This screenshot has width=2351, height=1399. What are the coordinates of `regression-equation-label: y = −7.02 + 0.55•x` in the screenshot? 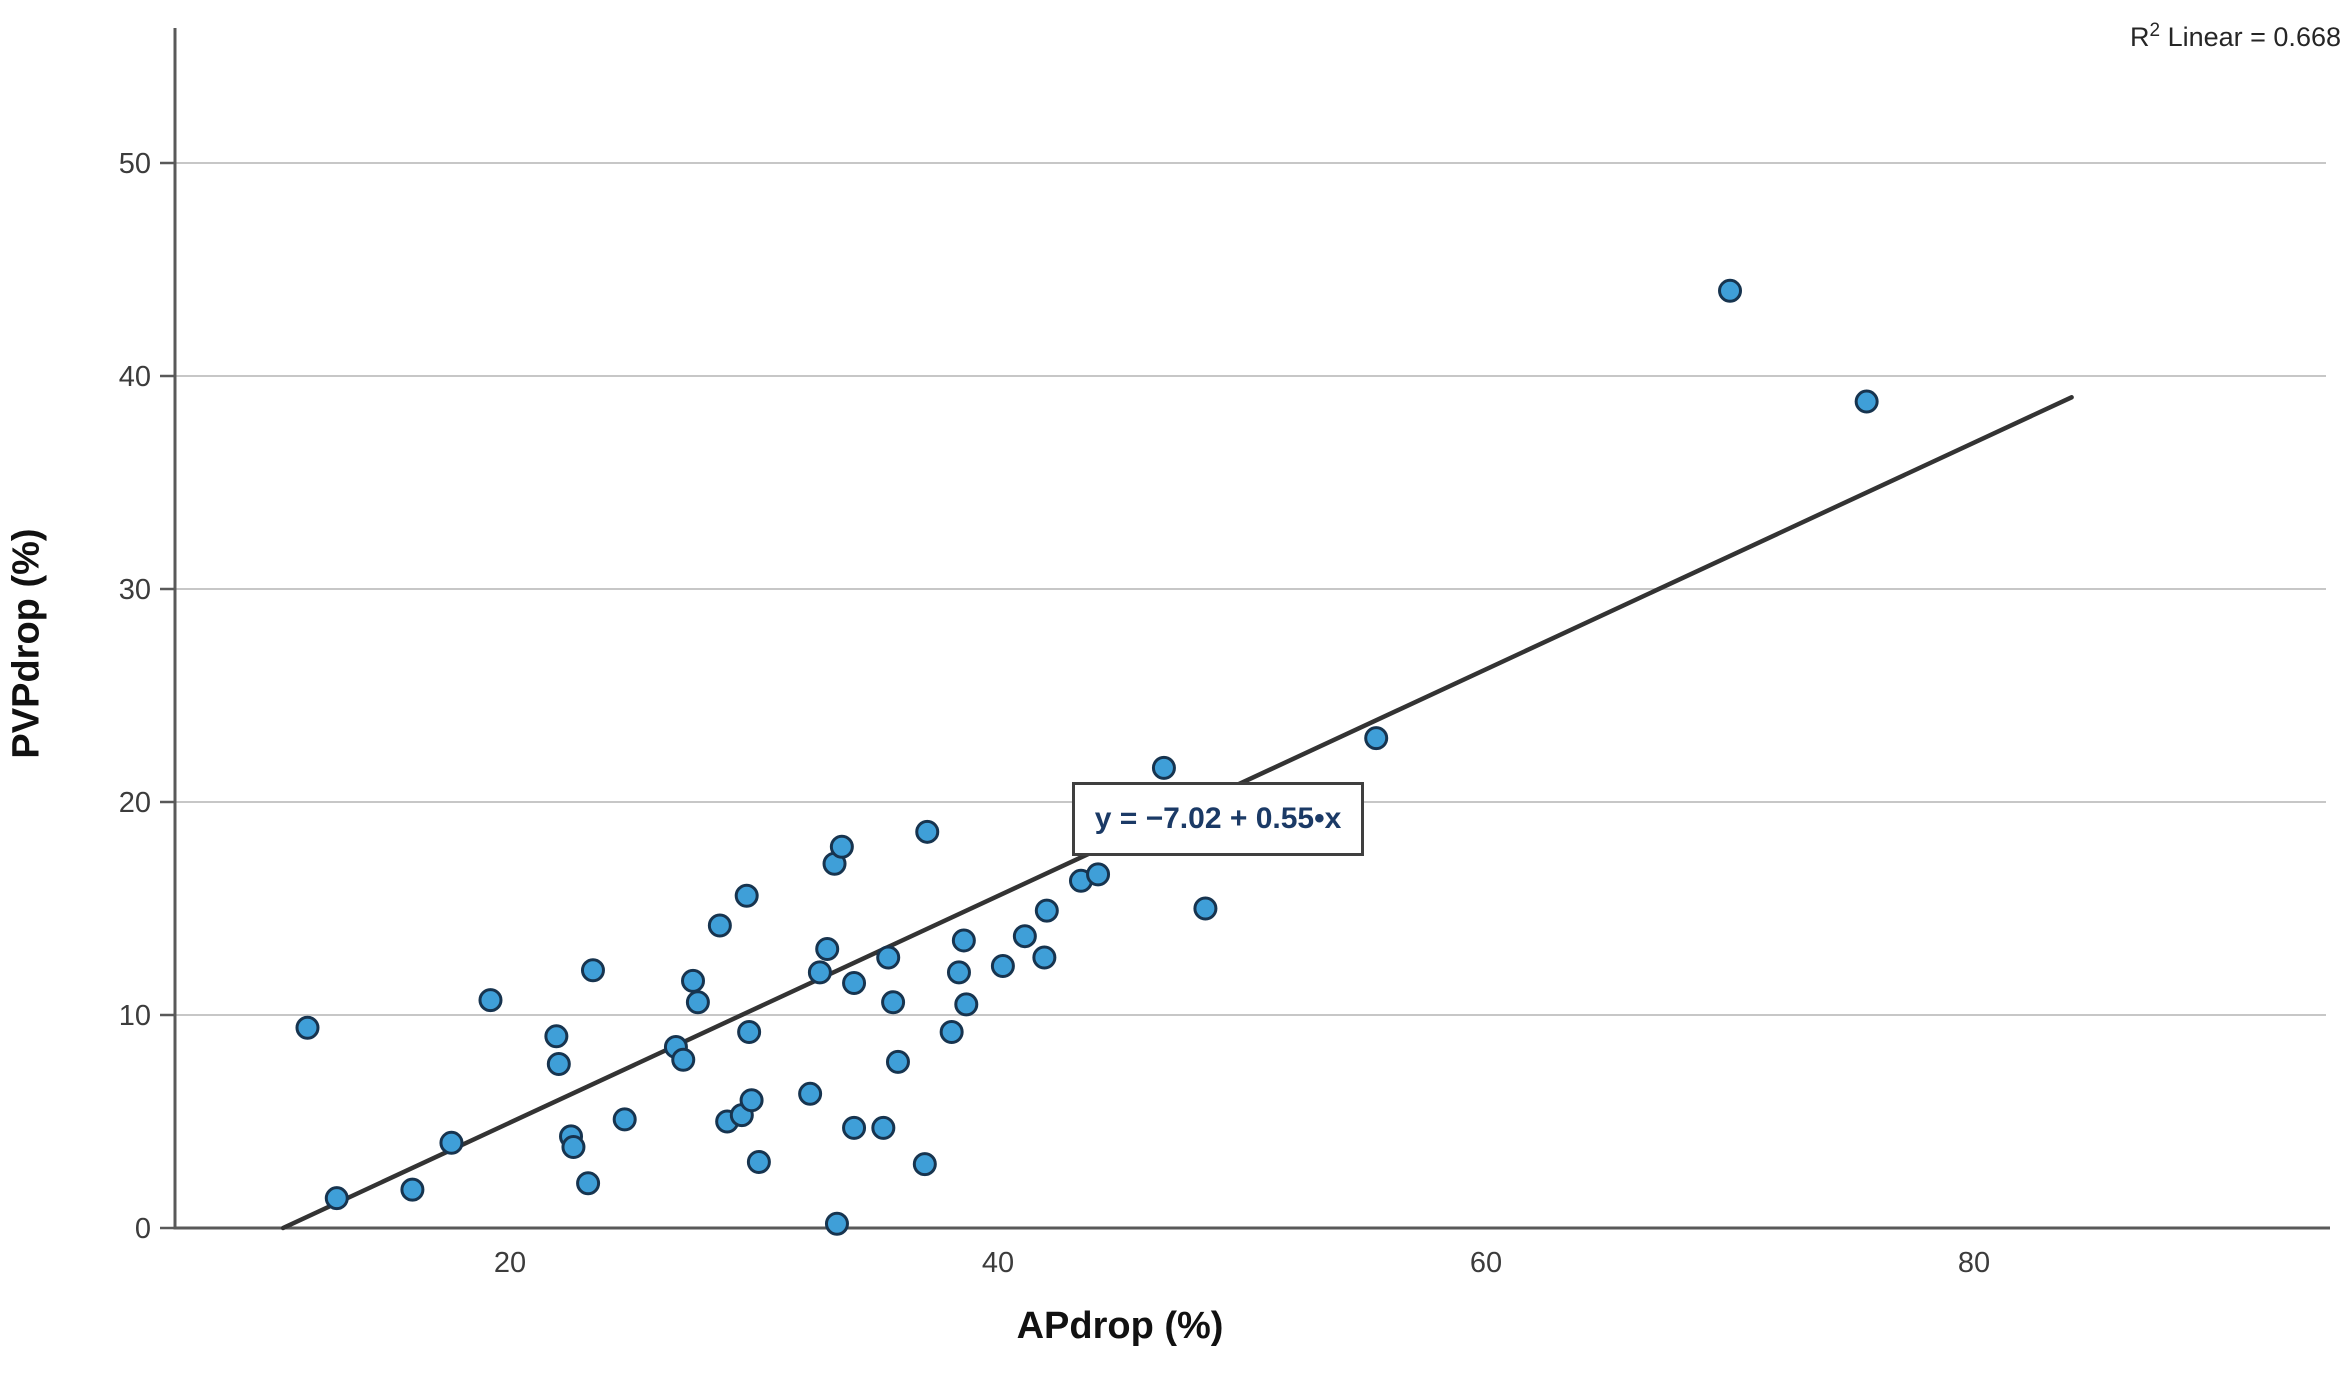 It's located at (1218, 819).